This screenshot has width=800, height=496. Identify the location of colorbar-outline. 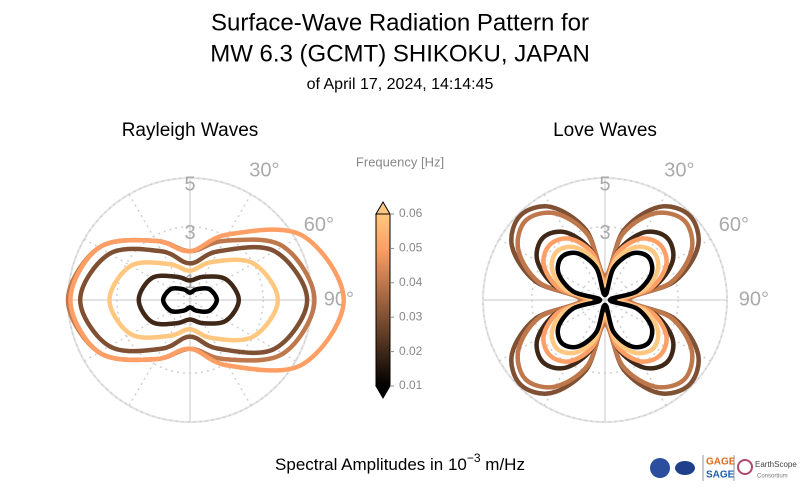
(383, 300).